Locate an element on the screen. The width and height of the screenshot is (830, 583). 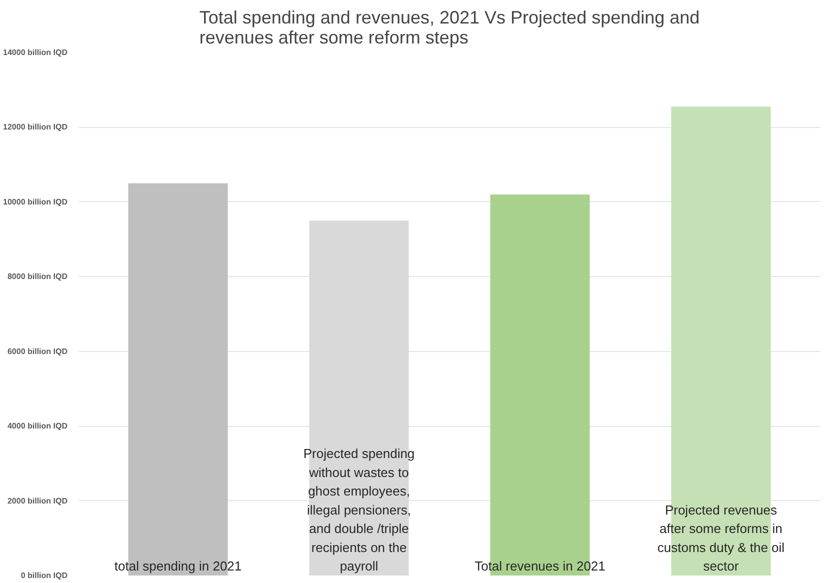
x-tick-label: Projected spending without wastes to ghost employees, illegal pensioners, and double /triple recipients on the payroll is located at coordinates (359, 510).